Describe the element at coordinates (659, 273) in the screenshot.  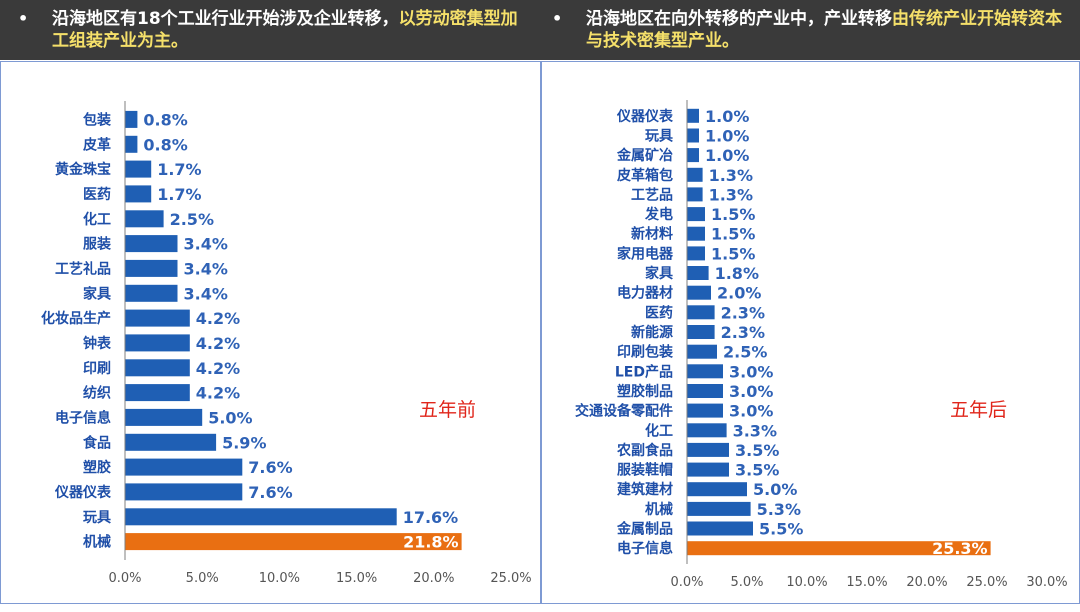
I see `category-label: 家具` at that location.